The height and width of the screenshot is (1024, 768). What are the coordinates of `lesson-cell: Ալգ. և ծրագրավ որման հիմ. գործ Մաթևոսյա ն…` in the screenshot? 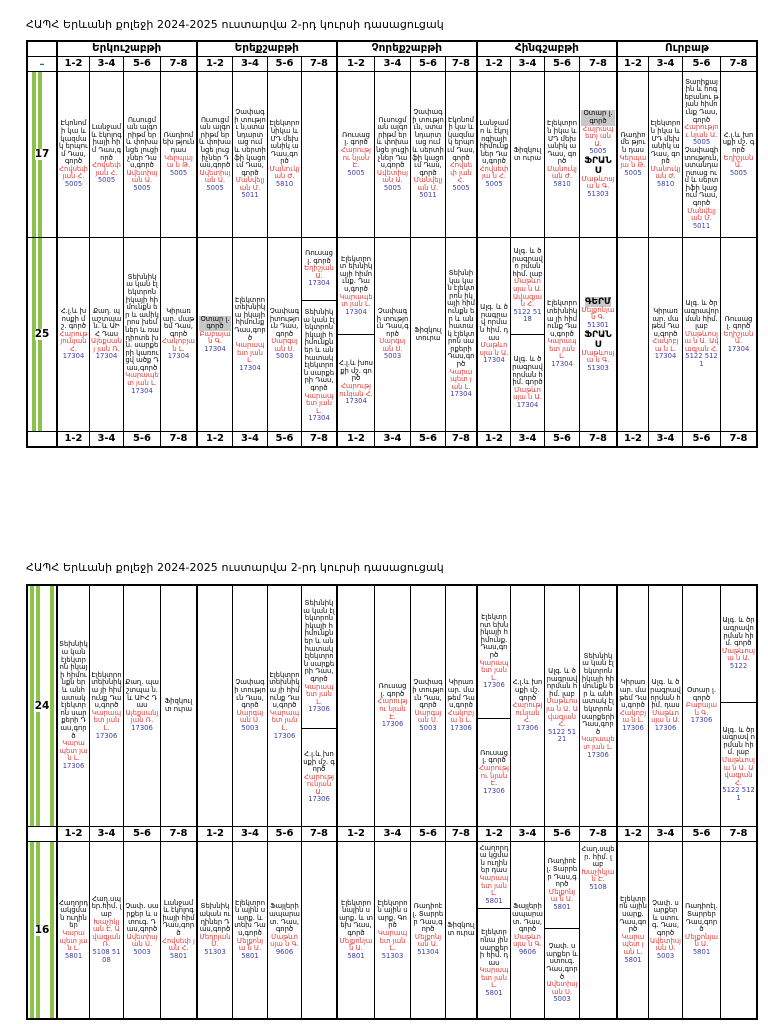 It's located at (527, 382).